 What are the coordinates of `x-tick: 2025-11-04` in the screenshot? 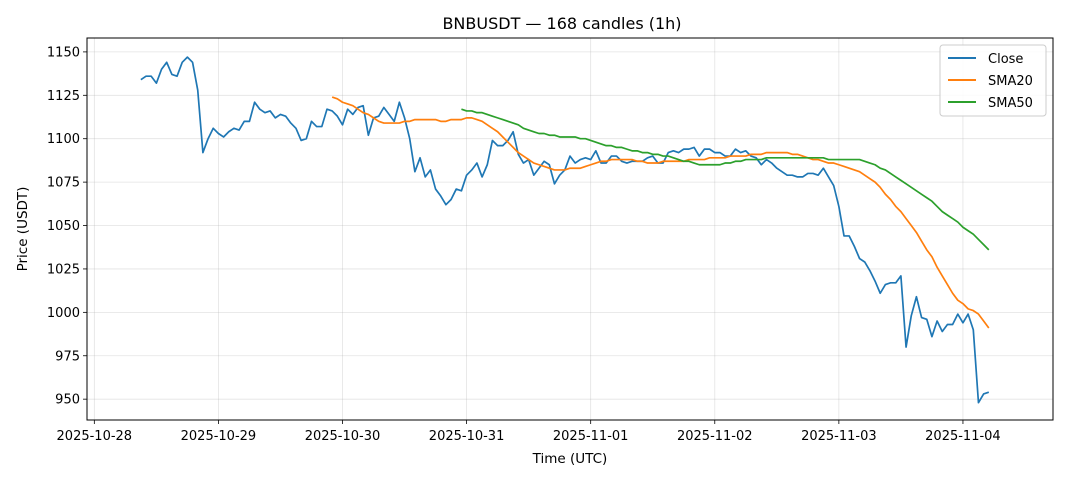 It's located at (963, 432).